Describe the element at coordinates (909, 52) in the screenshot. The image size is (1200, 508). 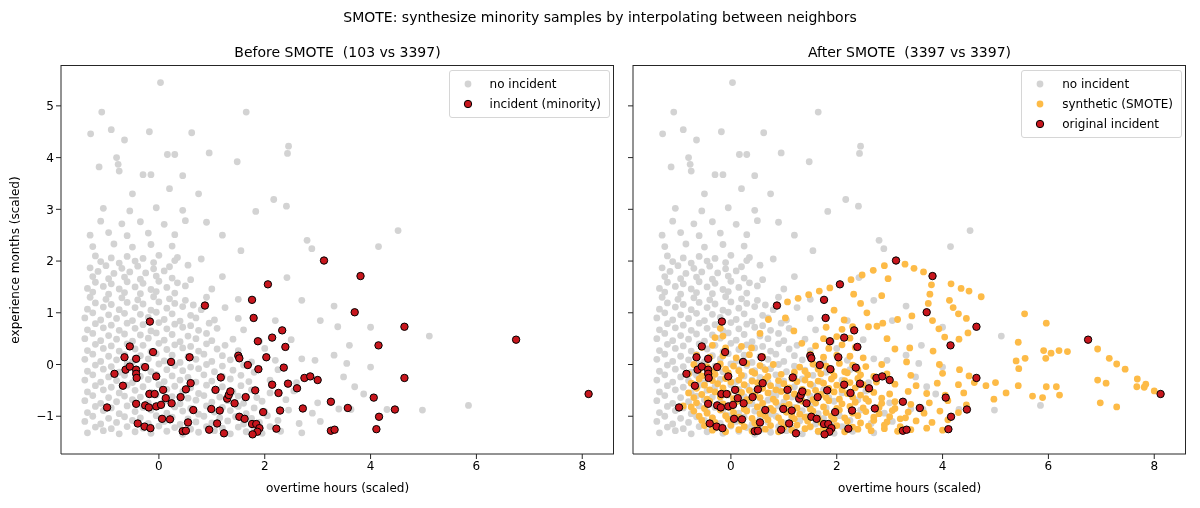
I see `chart-title: After SMOTE (3397 vs 3397)` at that location.